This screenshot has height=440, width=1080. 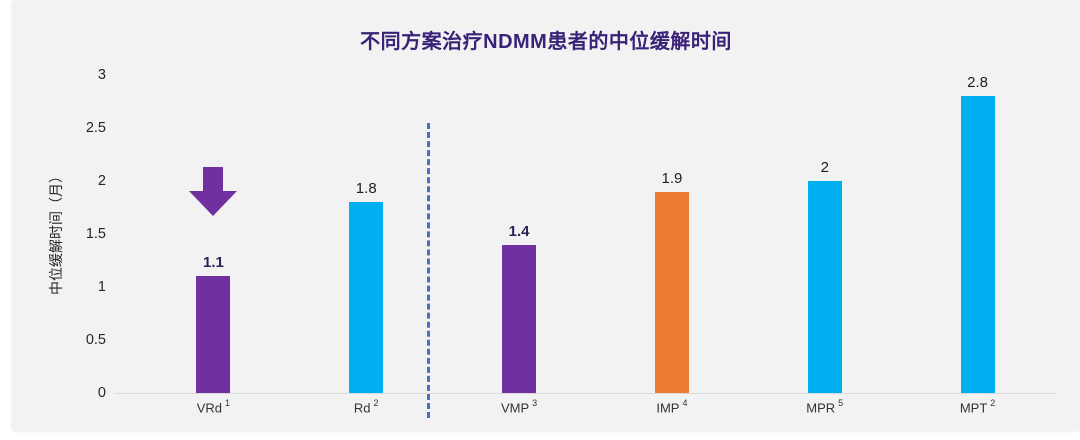 I want to click on chart-title: 不同方案治疗NDMM患者的中位缓解时间, so click(x=546, y=42).